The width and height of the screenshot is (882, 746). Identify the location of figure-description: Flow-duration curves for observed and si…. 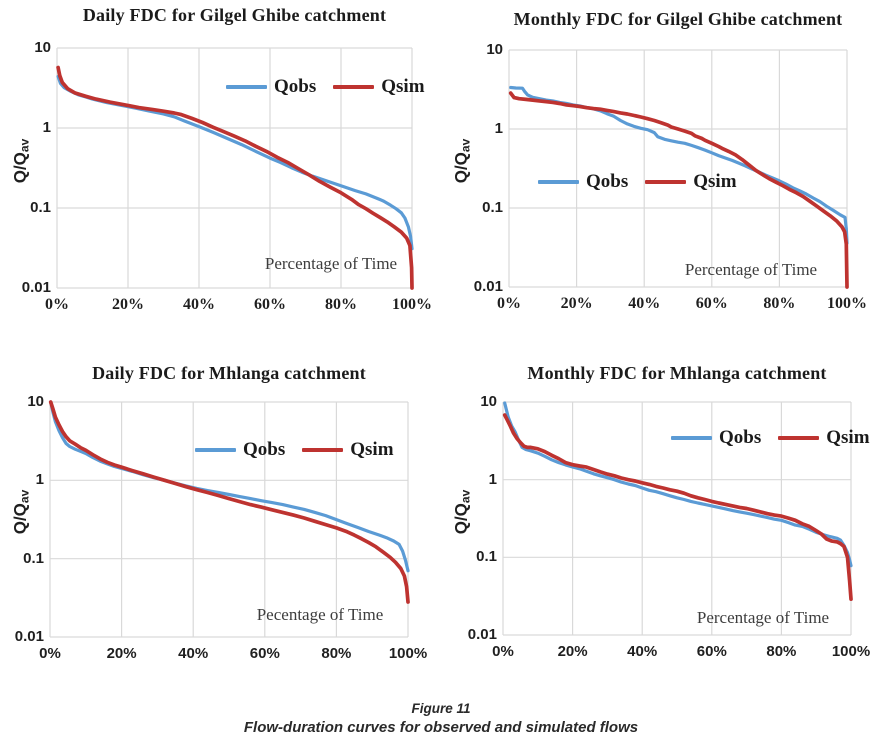
(441, 727).